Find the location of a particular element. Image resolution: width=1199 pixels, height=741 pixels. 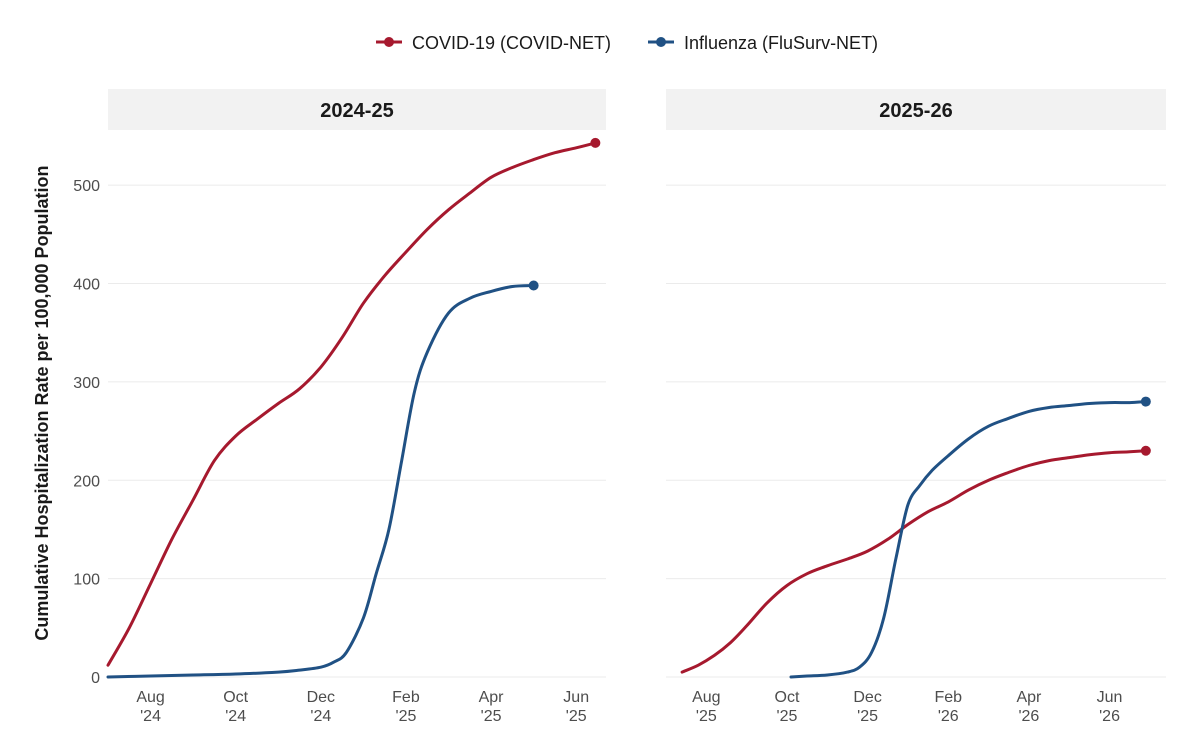

panel-title: 2025-26 is located at coordinates (915, 111).